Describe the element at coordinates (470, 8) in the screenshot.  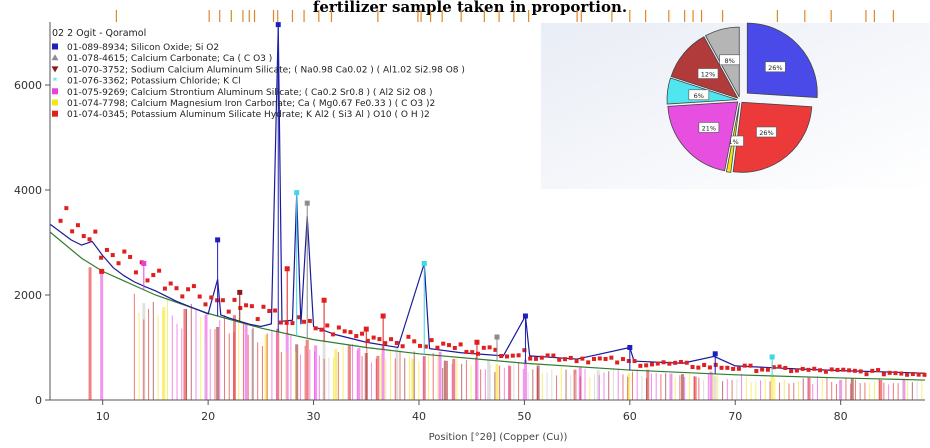
I see `figure-title-fragment: fertilizer sample taken in proportion.` at that location.